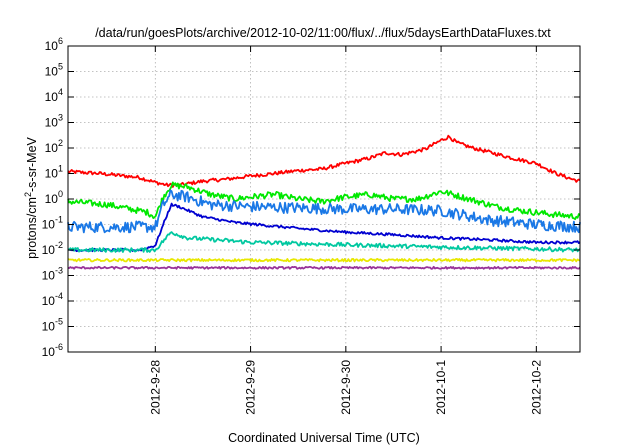 This screenshot has width=640, height=448. I want to click on x-tick-label: 2012-9-28, so click(155, 387).